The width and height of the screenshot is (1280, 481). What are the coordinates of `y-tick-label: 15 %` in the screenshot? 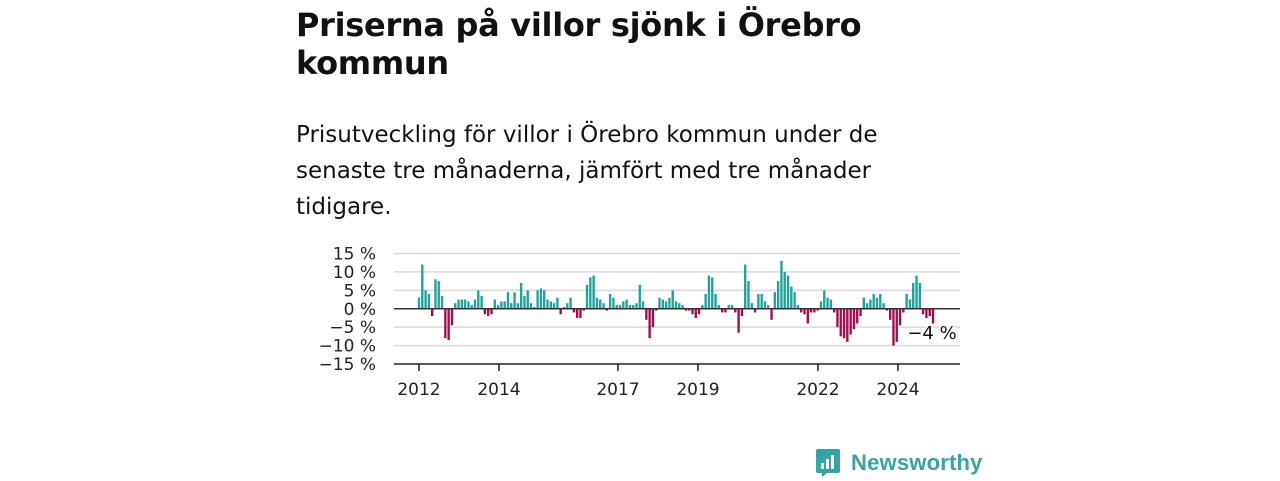 It's located at (354, 255).